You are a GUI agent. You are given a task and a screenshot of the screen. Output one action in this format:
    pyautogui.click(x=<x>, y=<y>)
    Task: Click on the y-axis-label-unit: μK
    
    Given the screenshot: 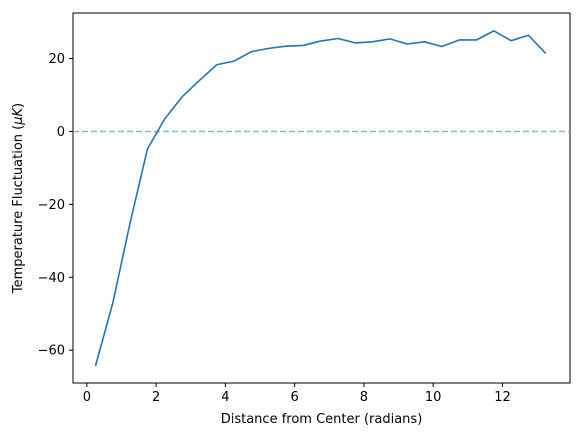 What is the action you would take?
    pyautogui.click(x=18, y=115)
    